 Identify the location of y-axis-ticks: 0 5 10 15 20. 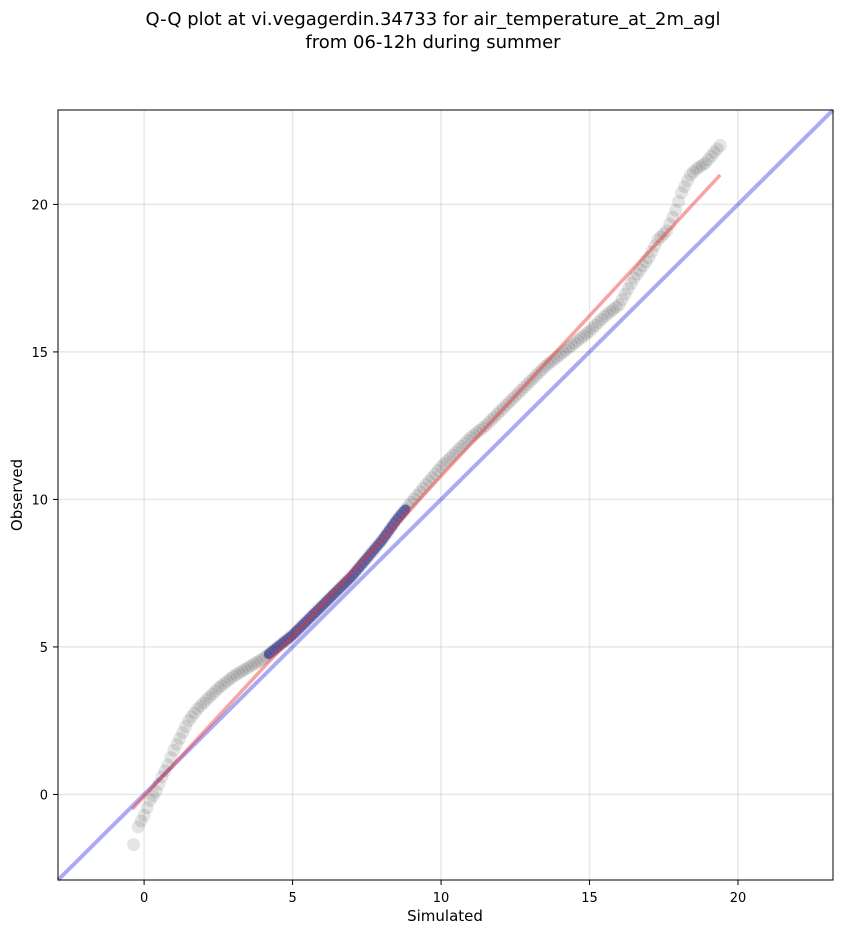
(44, 500).